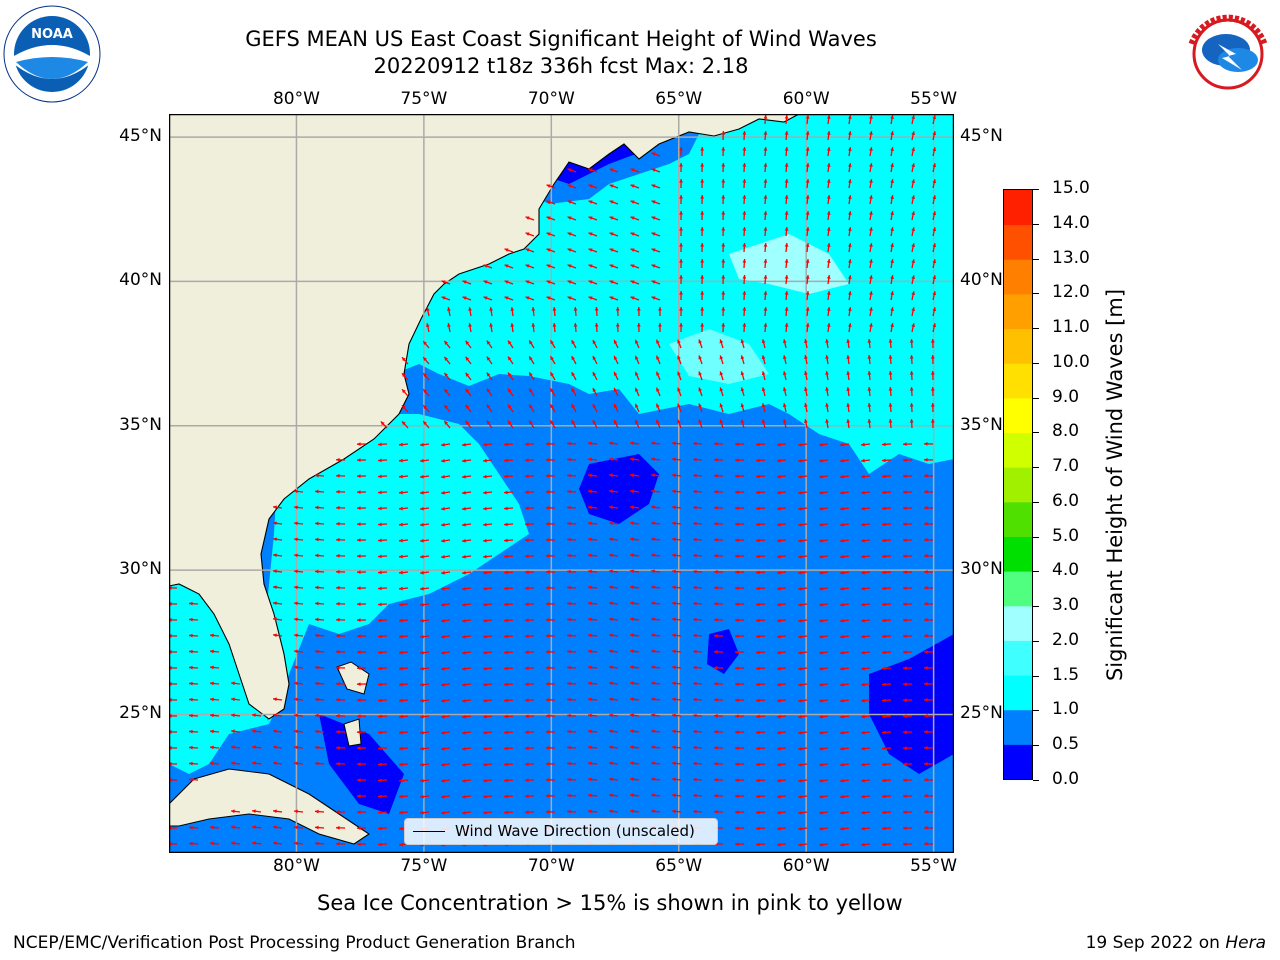 Image resolution: width=1280 pixels, height=960 pixels. Describe the element at coordinates (1066, 709) in the screenshot. I see `colorbar-tick-label: 1.0` at that location.